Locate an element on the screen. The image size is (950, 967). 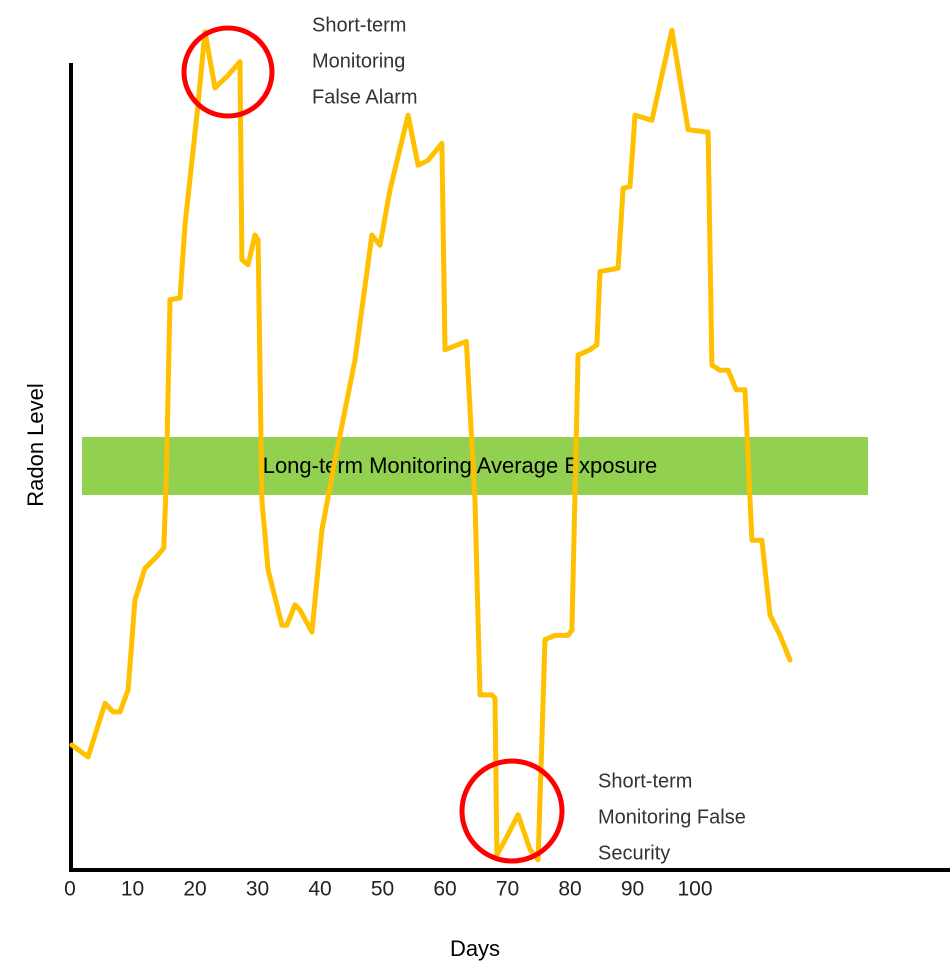
x-tick-label: 10 is located at coordinates (132, 889).